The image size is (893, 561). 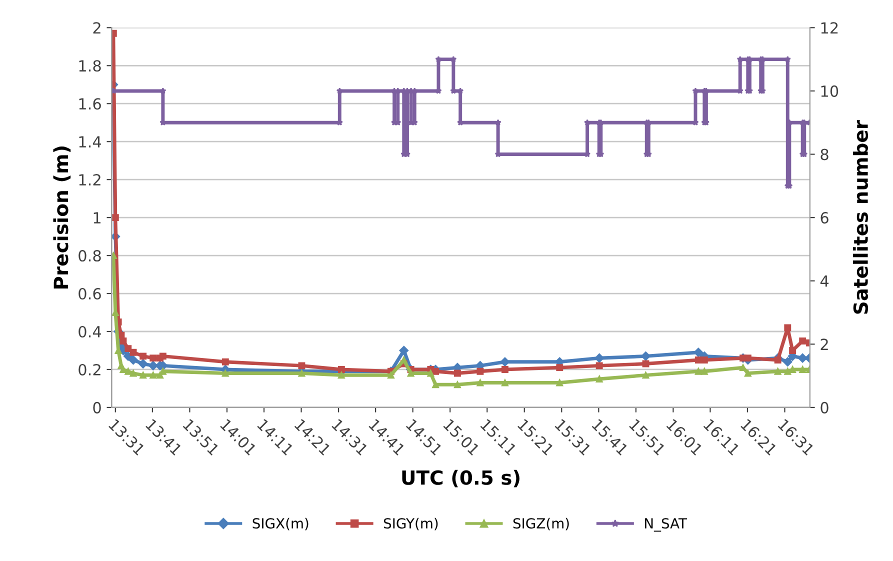 What do you see at coordinates (89, 294) in the screenshot?
I see `y-tick-label: 0.6` at bounding box center [89, 294].